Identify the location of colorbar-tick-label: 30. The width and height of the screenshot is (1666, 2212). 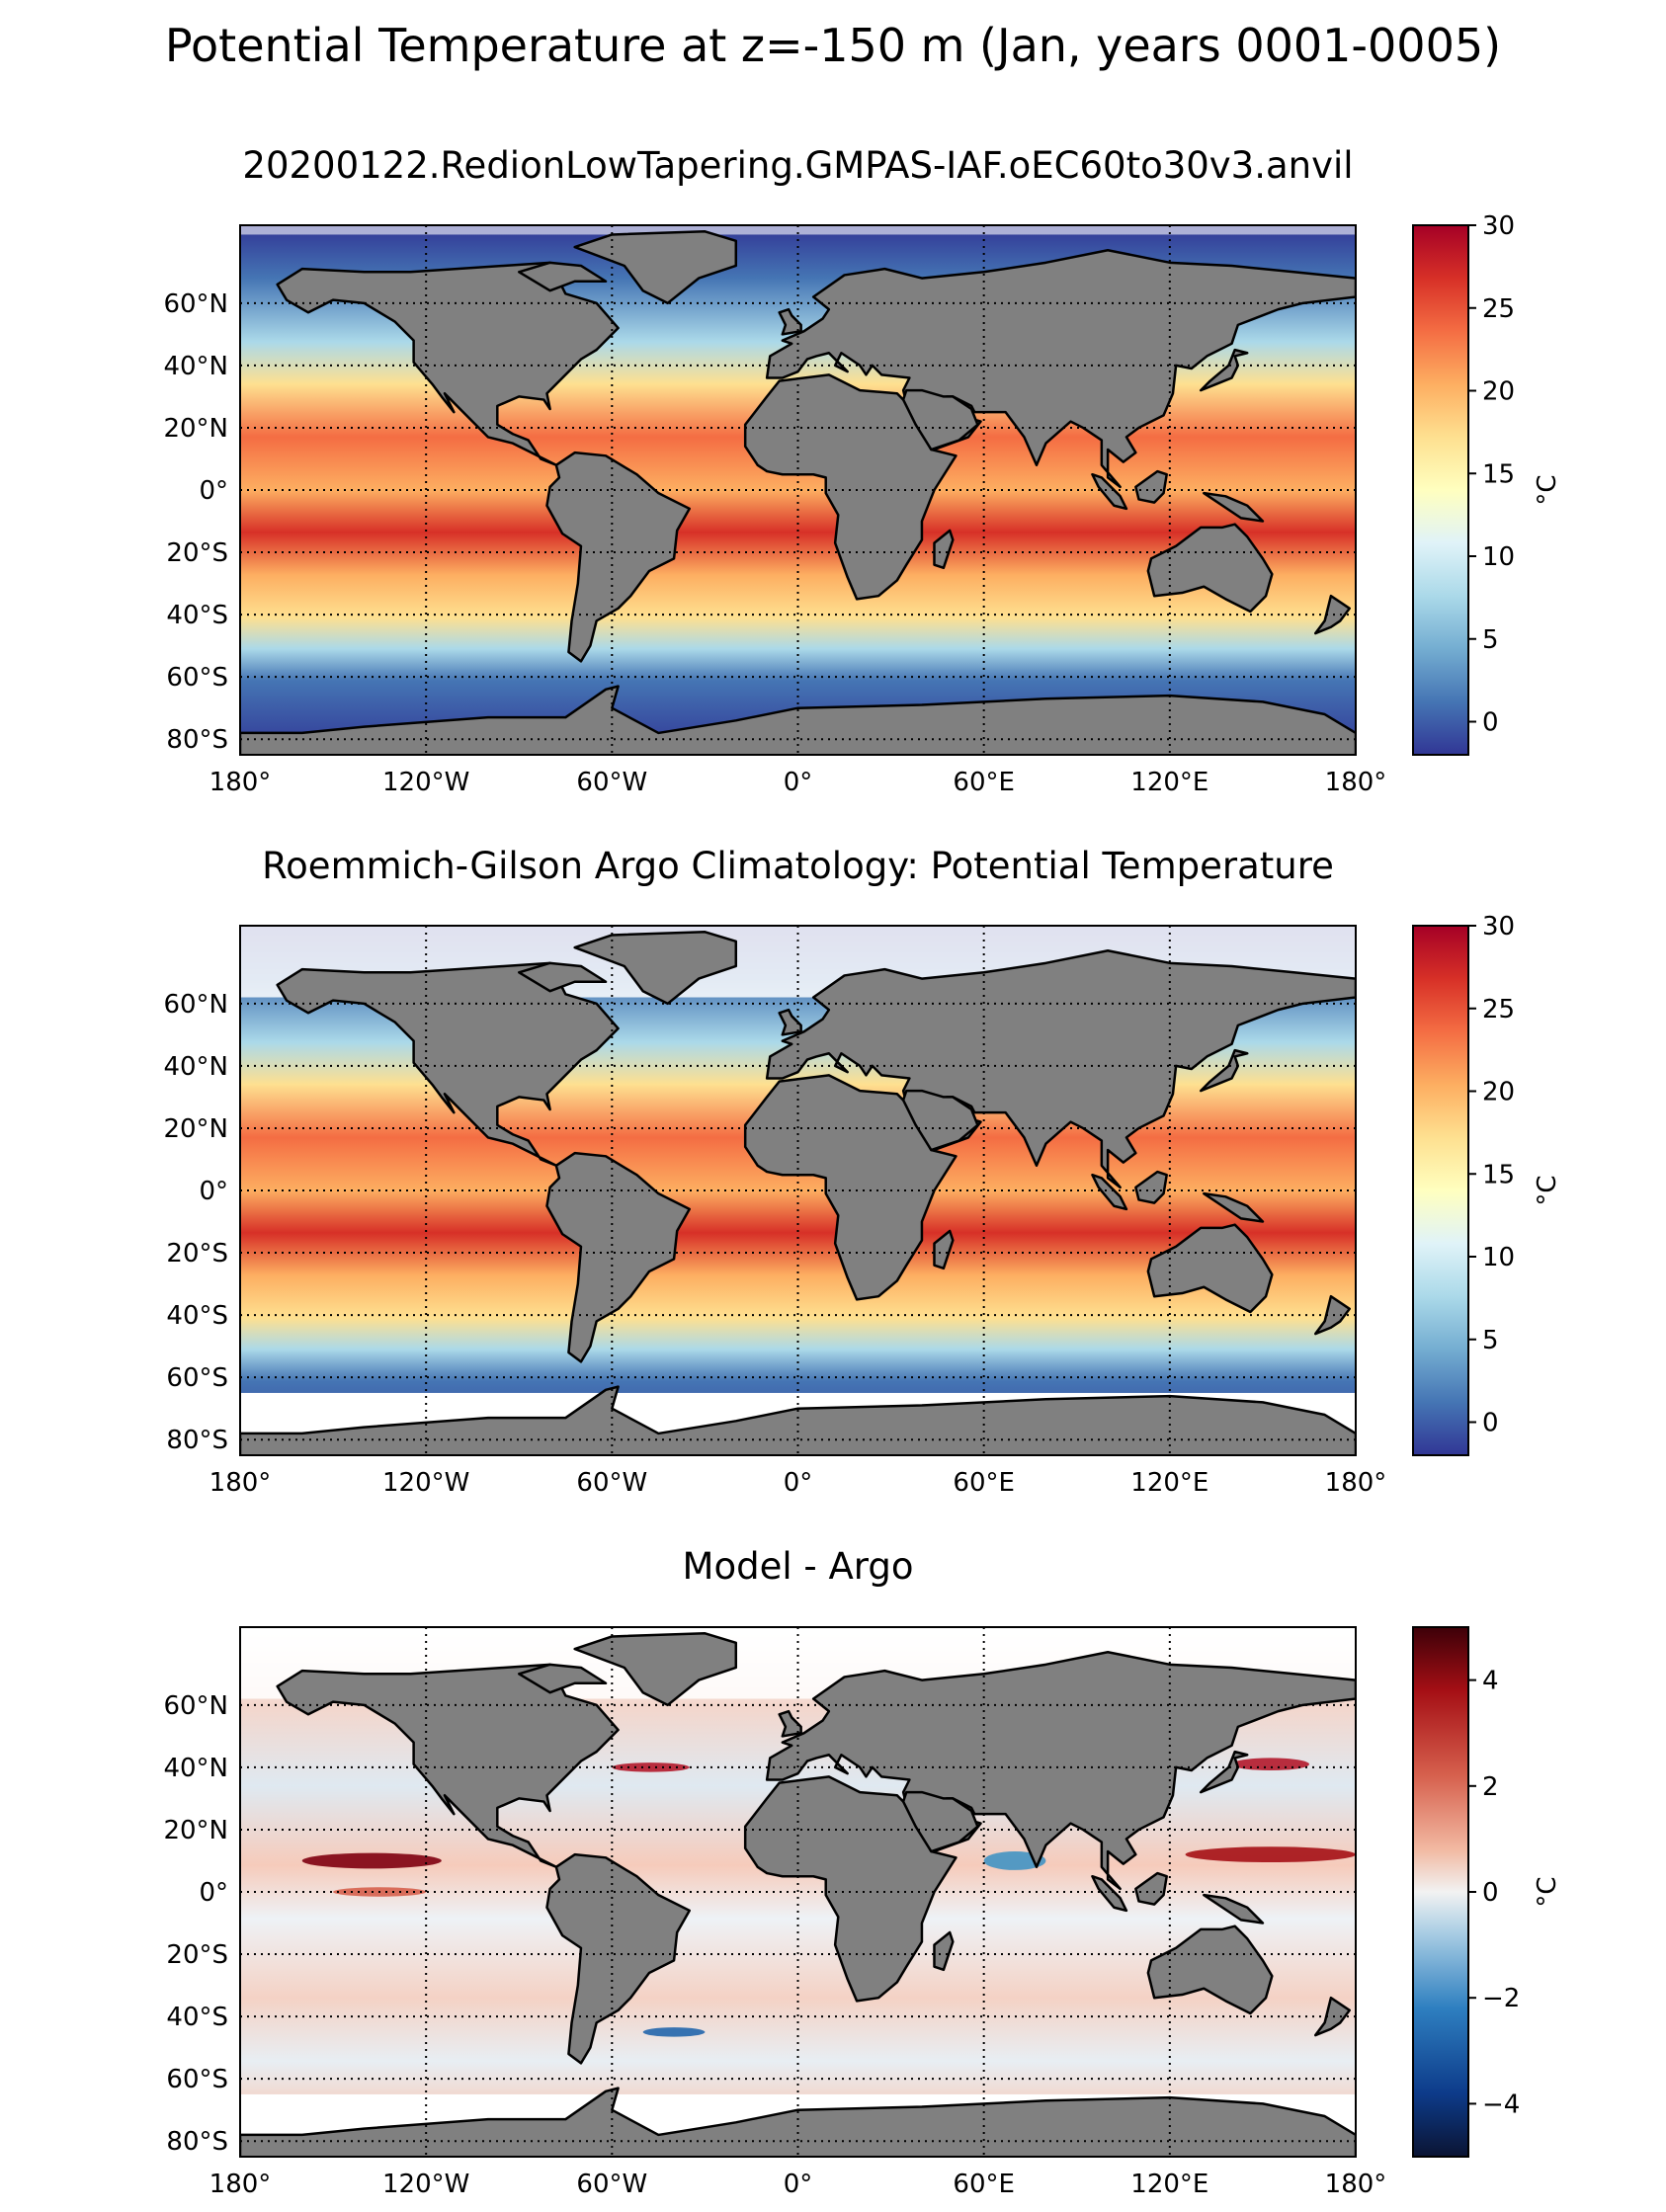
(1499, 927).